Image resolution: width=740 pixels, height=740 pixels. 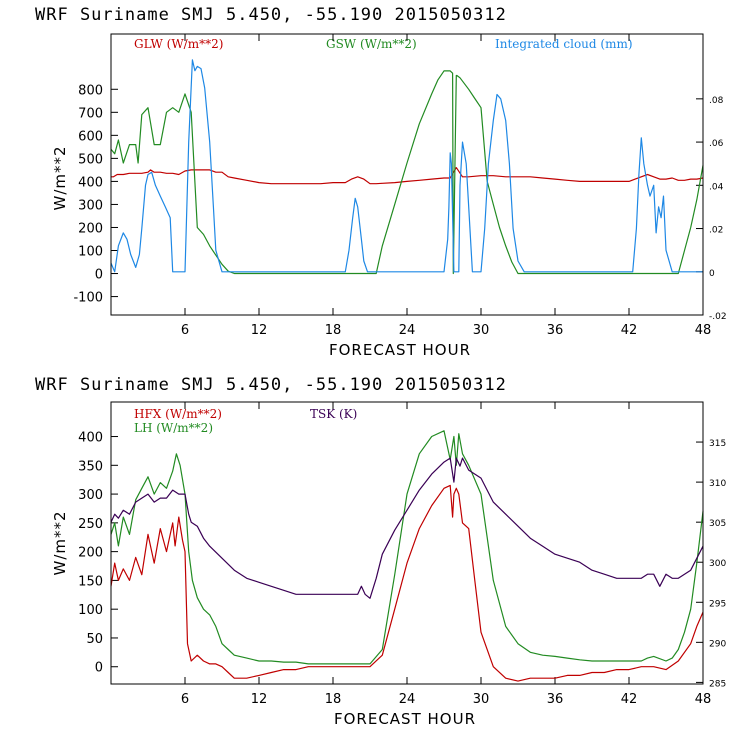 I want to click on bottom-y-tick-label: 250, so click(x=90, y=524).